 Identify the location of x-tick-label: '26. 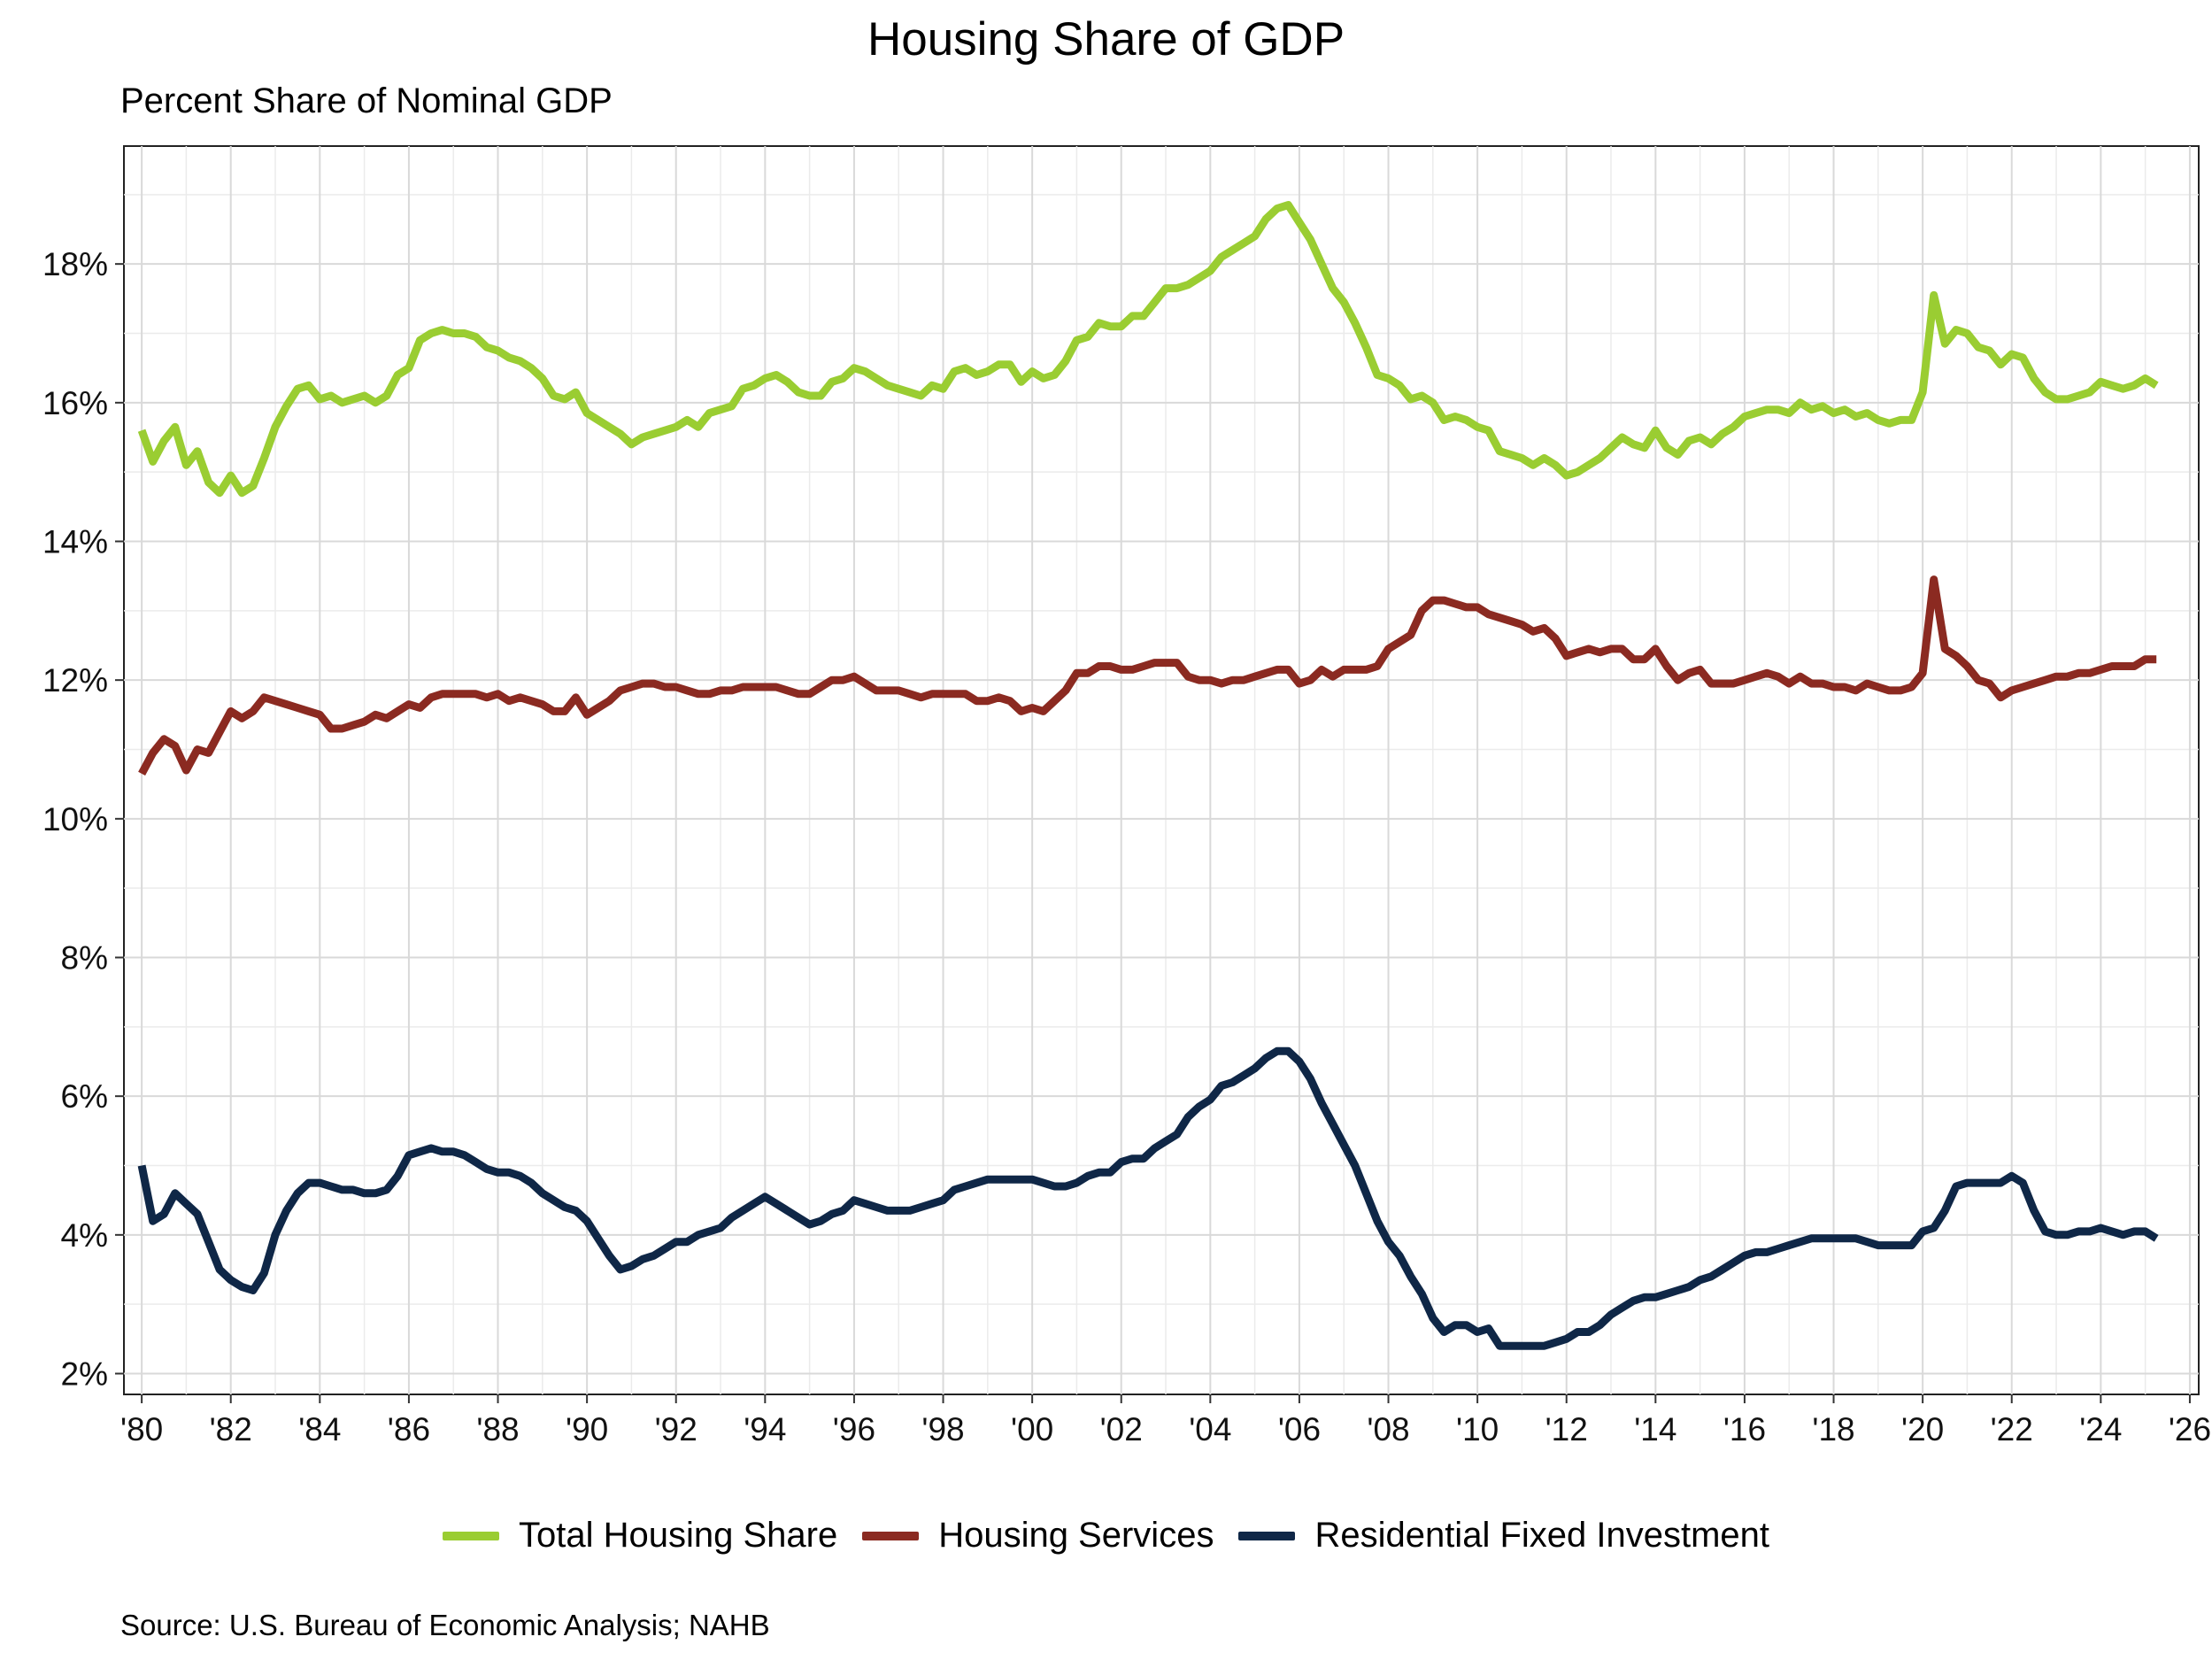
(2190, 1429).